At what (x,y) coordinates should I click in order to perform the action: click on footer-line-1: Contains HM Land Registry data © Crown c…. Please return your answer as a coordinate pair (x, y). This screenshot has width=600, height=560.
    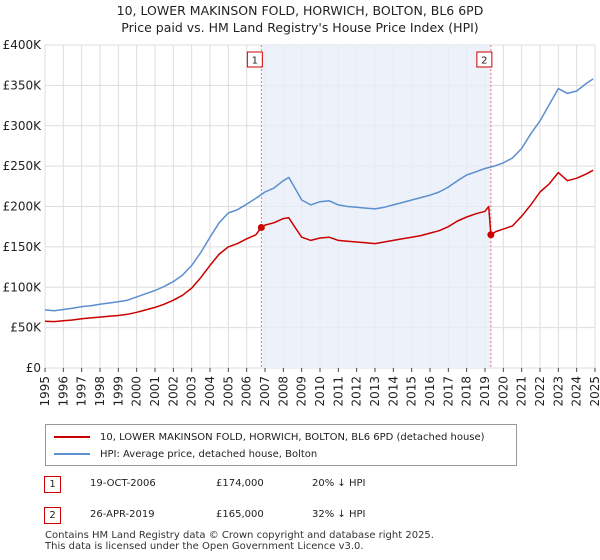
    Looking at the image, I should click on (239, 535).